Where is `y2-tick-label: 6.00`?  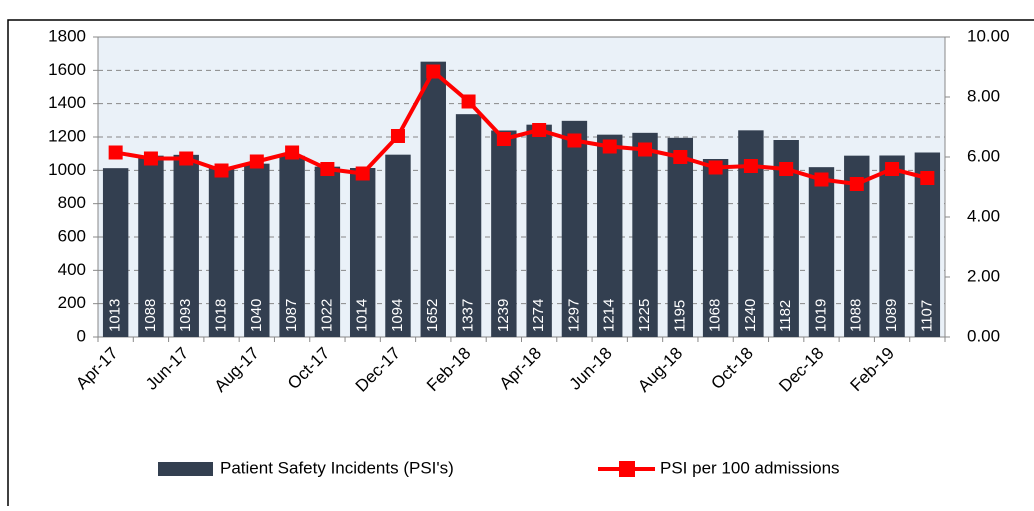 y2-tick-label: 6.00 is located at coordinates (983, 155).